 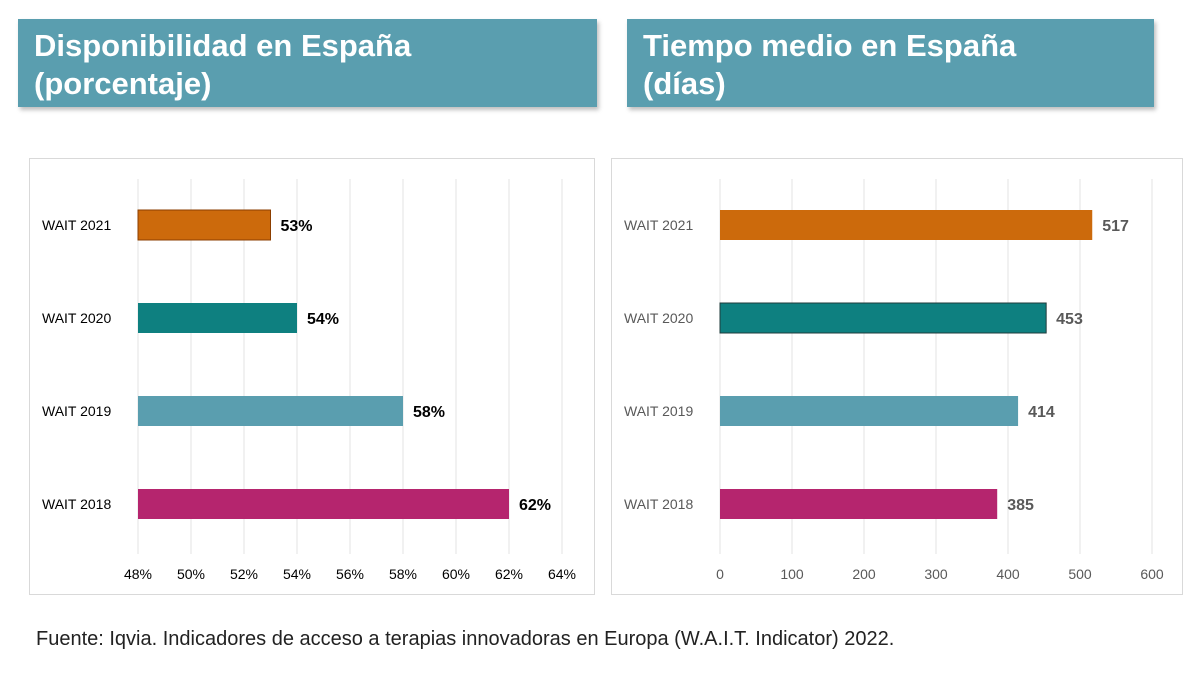 What do you see at coordinates (1008, 574) in the screenshot?
I see `x-tick-label: 400` at bounding box center [1008, 574].